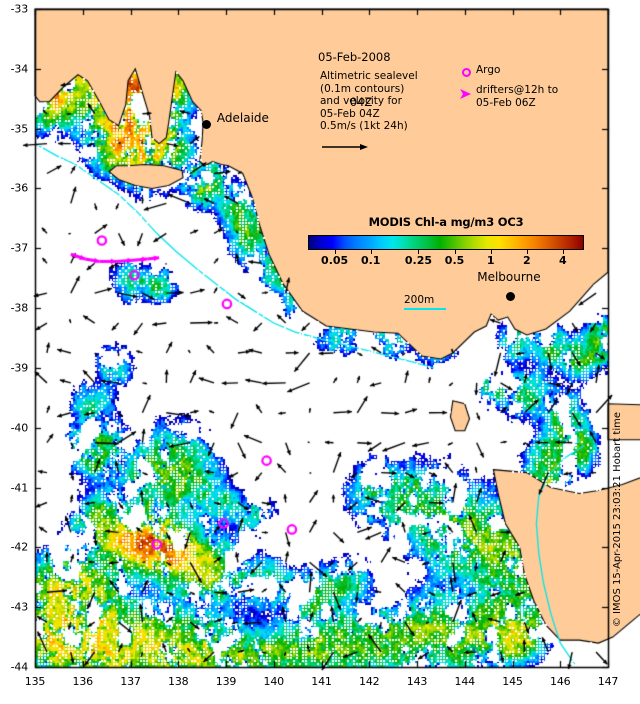 Image resolution: width=640 pixels, height=704 pixels. What do you see at coordinates (19, 69) in the screenshot?
I see `y-tick-1: -34` at bounding box center [19, 69].